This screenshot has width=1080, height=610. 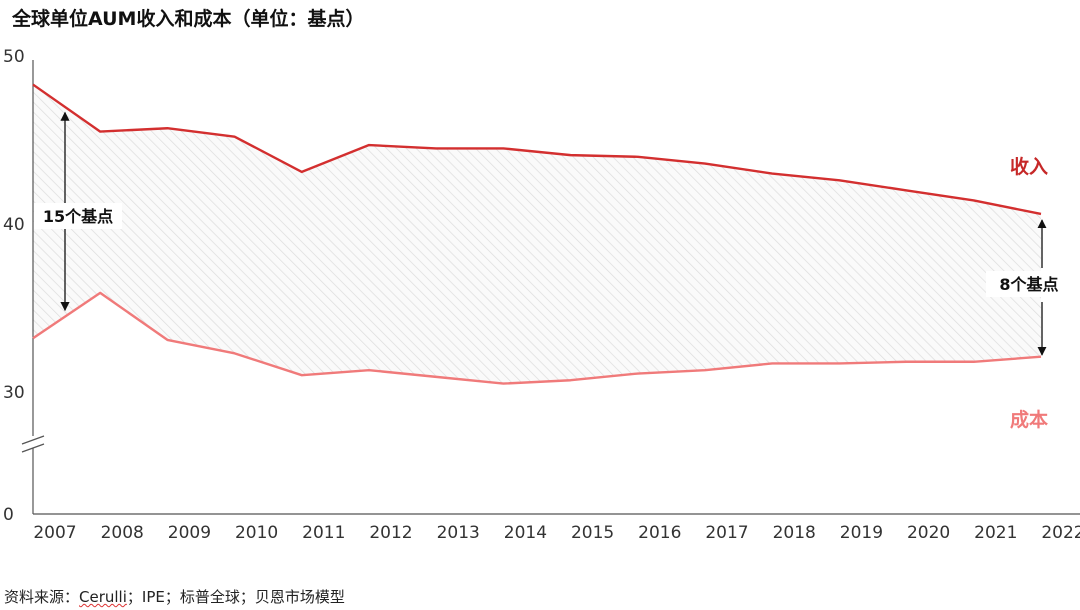 I want to click on x-tick-label: 2016, so click(x=659, y=533).